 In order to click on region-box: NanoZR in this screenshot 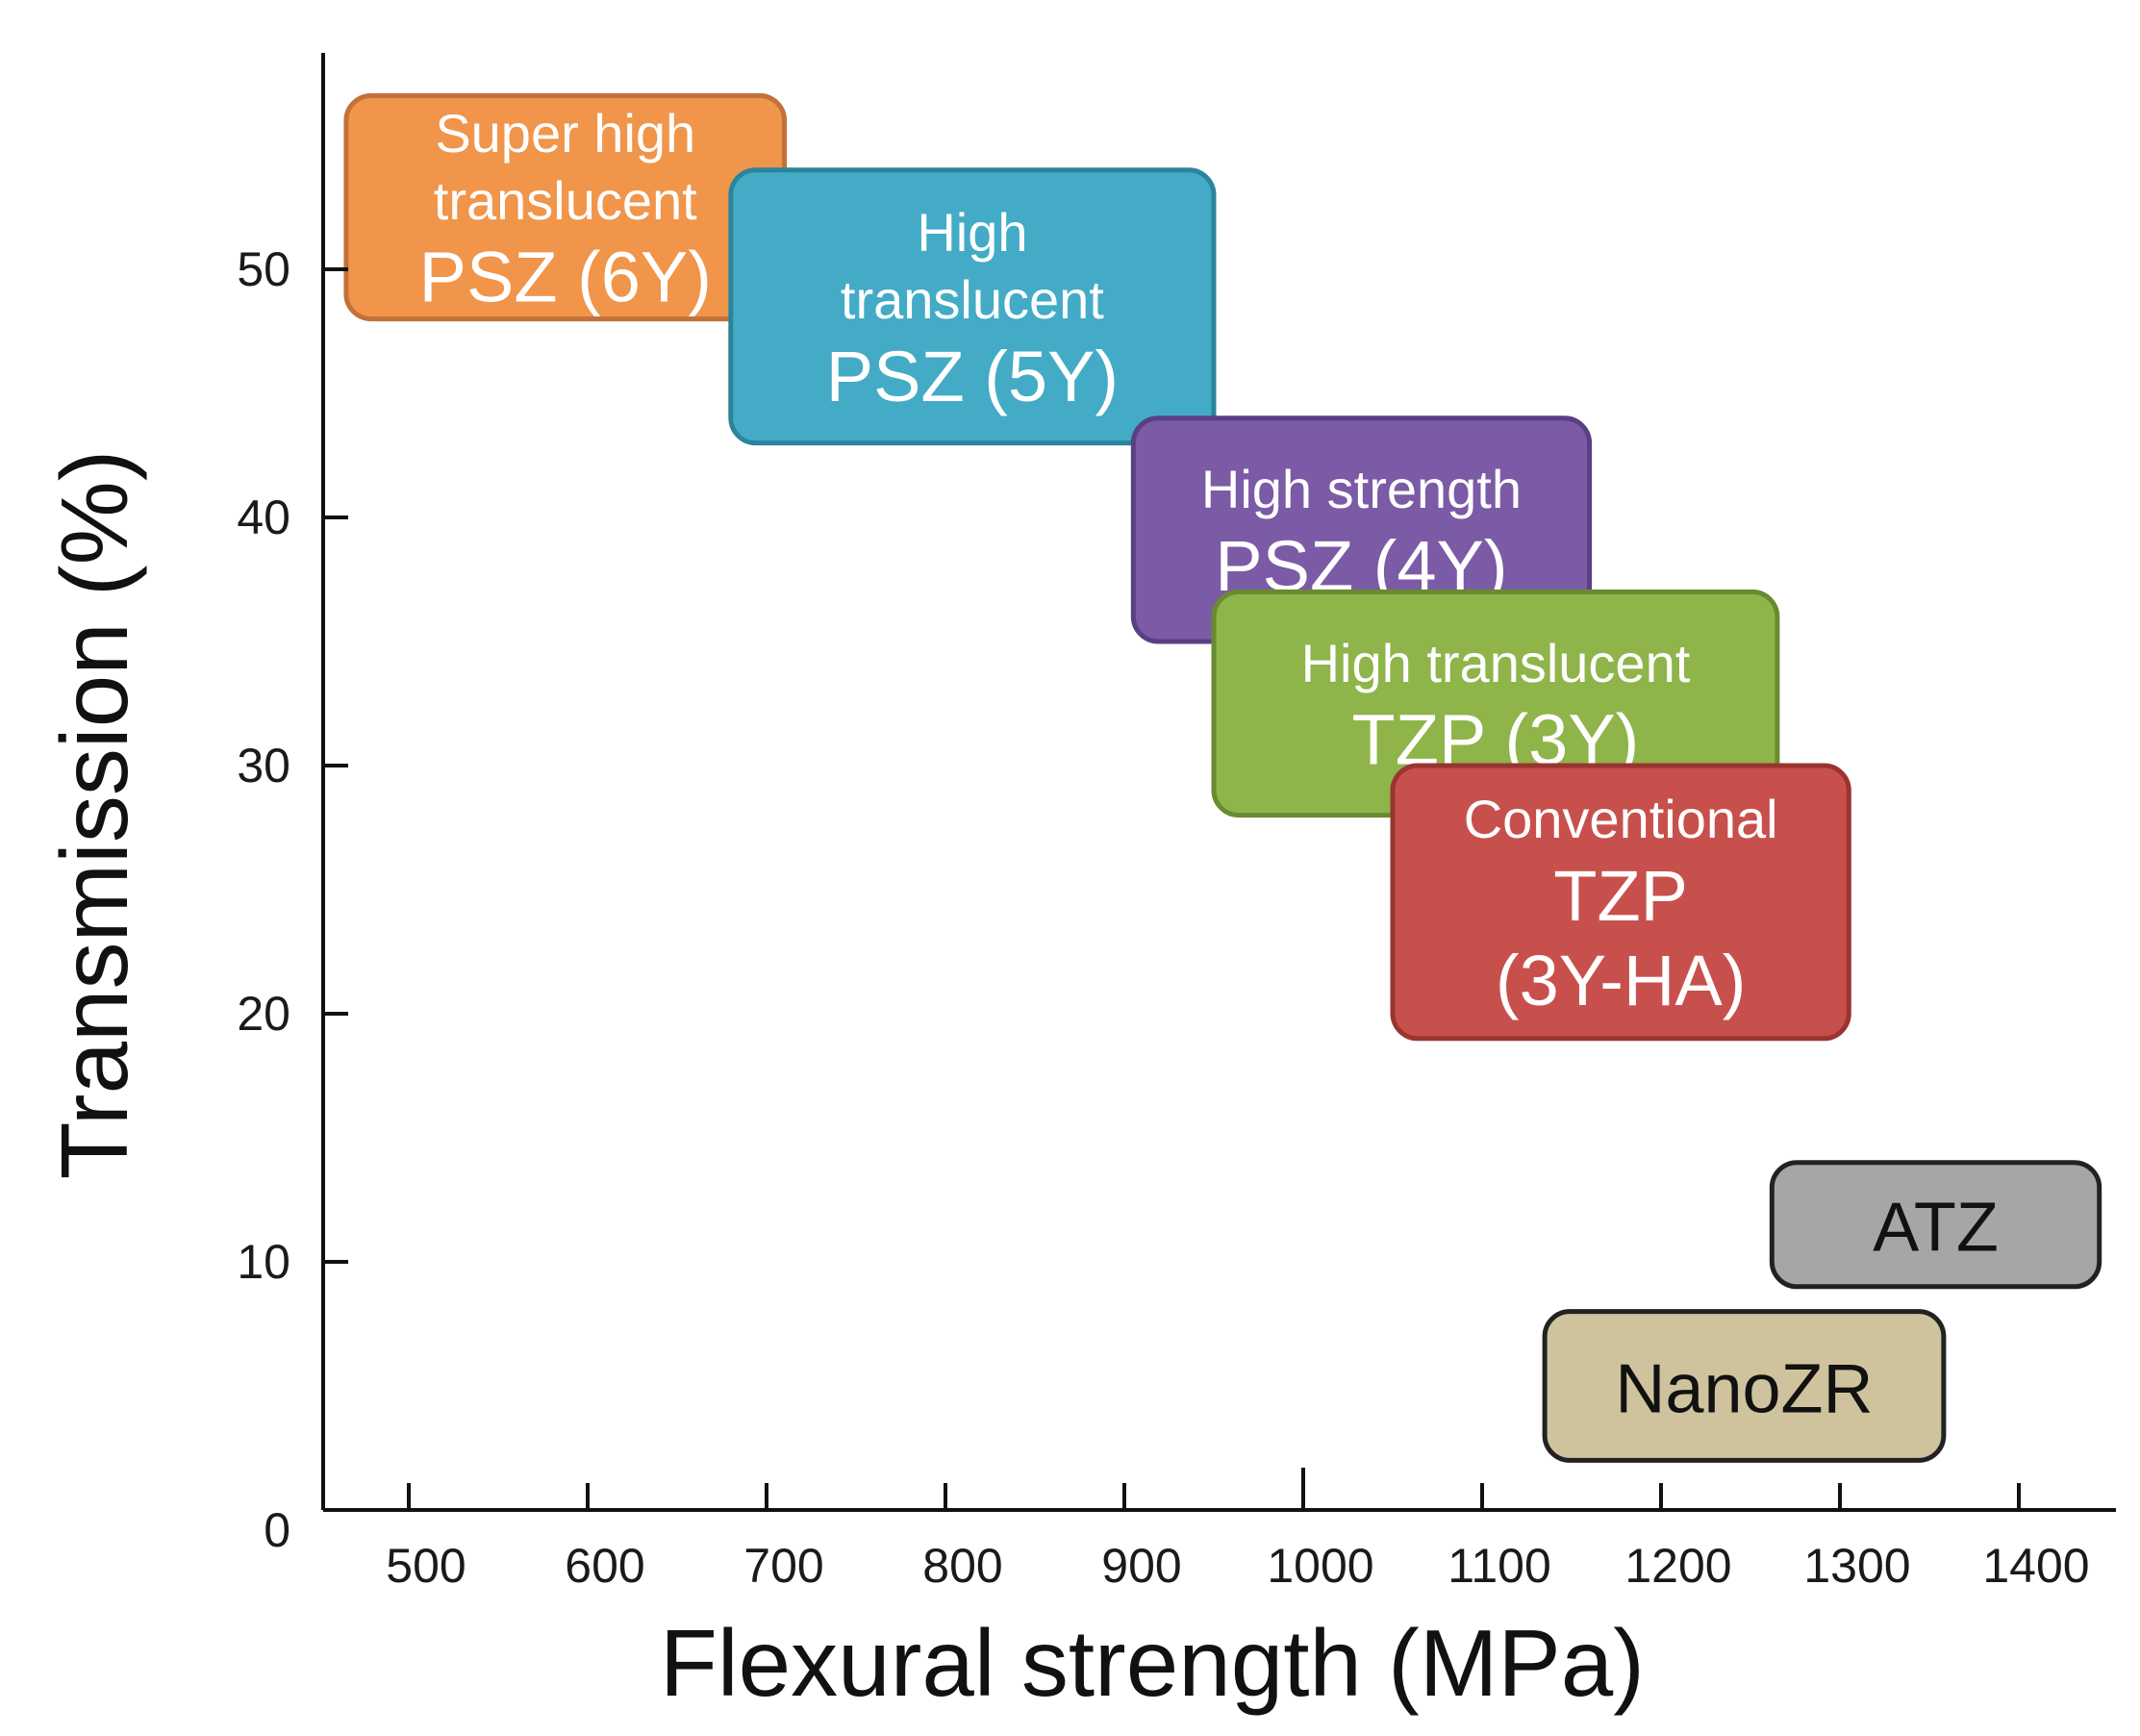, I will do `click(1744, 1386)`.